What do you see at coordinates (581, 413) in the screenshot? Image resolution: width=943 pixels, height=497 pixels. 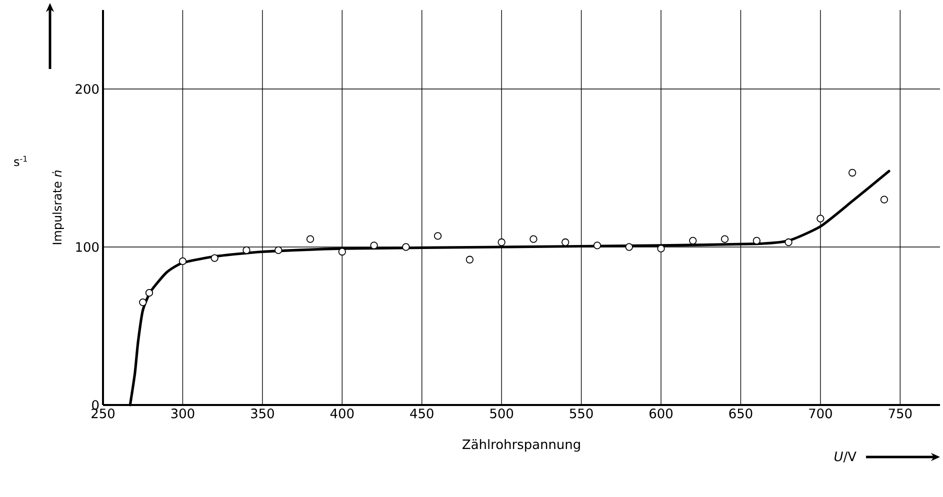 I see `x-tick-label: 550` at bounding box center [581, 413].